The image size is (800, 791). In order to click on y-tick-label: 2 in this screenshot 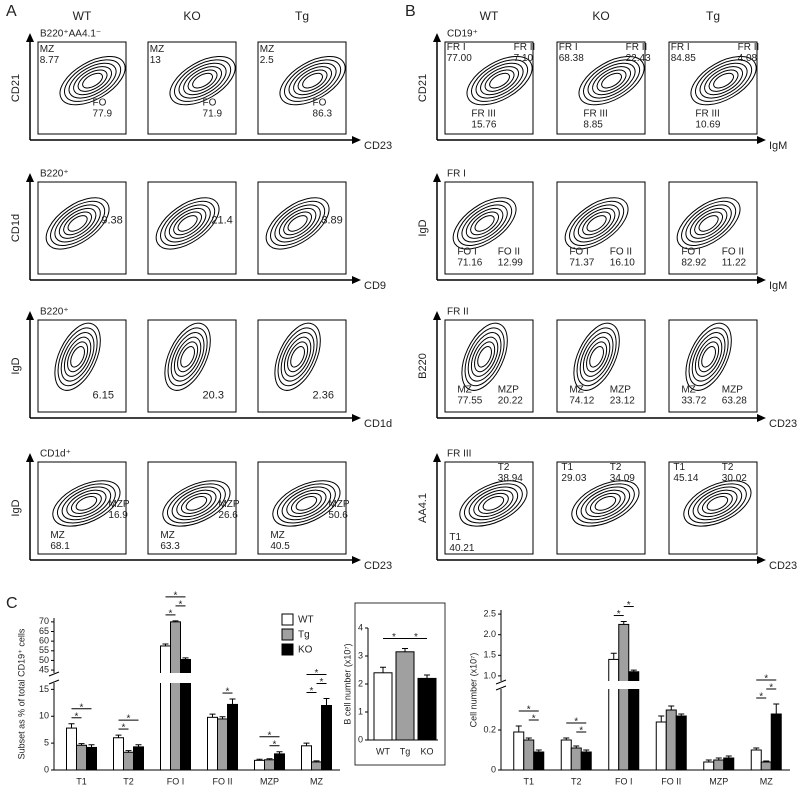, I will do `click(360, 683)`.